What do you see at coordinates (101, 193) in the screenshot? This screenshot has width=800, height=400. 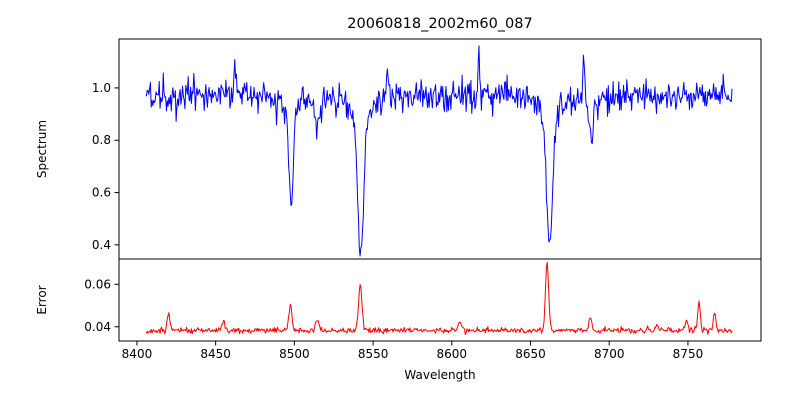 I see `spectrum-y-tick-label: 0.6` at bounding box center [101, 193].